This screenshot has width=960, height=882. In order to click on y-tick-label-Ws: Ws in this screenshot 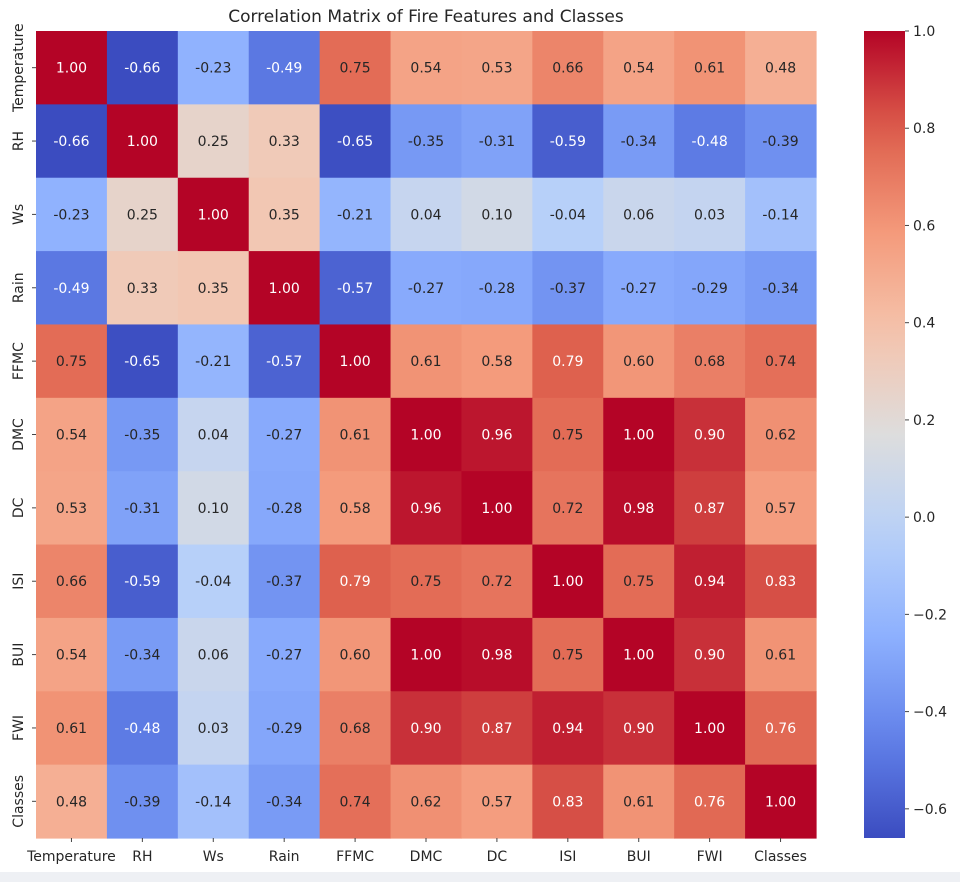, I will do `click(19, 214)`.